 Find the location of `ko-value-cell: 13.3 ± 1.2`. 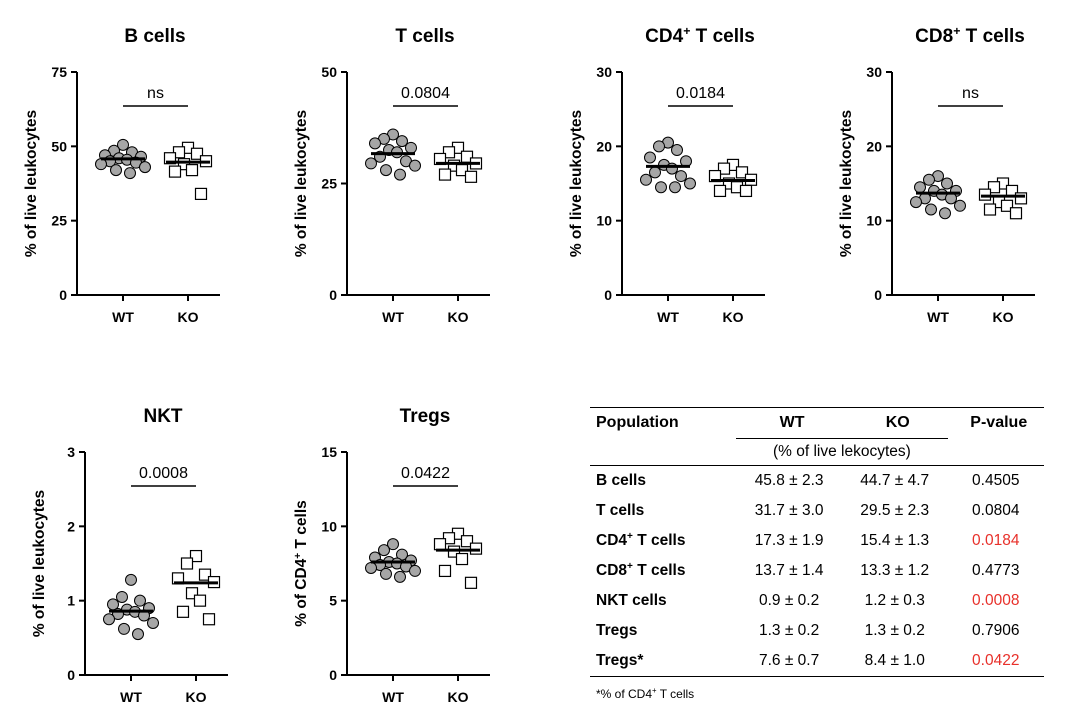

ko-value-cell: 13.3 ± 1.2 is located at coordinates (895, 570).